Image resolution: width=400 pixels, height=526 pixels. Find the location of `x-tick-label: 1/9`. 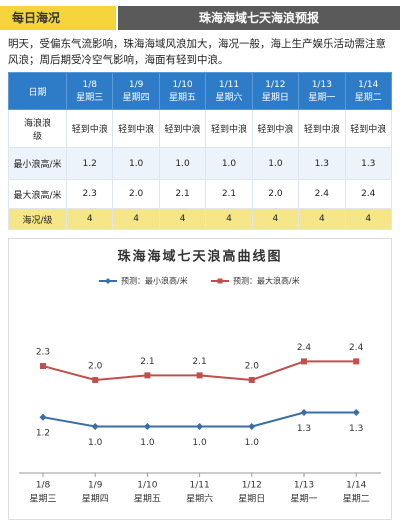

x-tick-label: 1/9 is located at coordinates (95, 486).